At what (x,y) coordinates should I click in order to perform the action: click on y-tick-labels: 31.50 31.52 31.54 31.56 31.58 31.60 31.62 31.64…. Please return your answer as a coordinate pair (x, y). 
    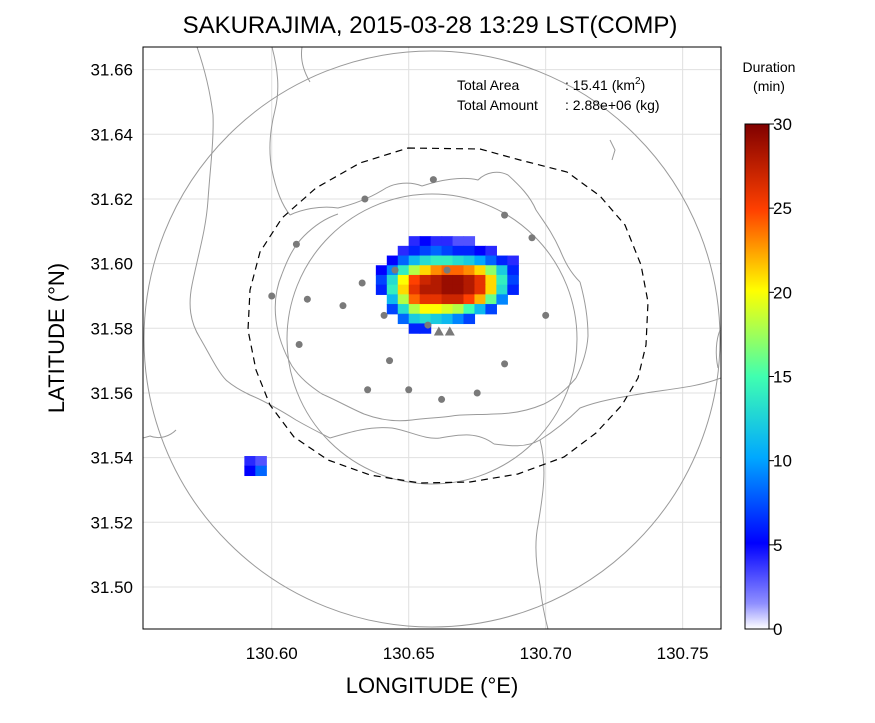
    Looking at the image, I should click on (111, 329).